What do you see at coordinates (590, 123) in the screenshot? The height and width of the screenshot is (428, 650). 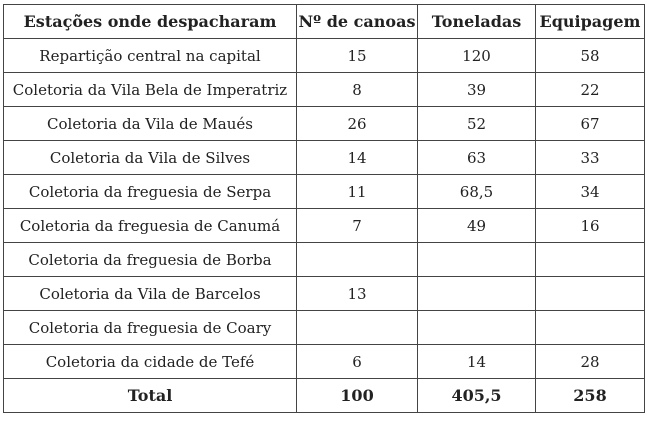 I see `crew-cell: 67` at bounding box center [590, 123].